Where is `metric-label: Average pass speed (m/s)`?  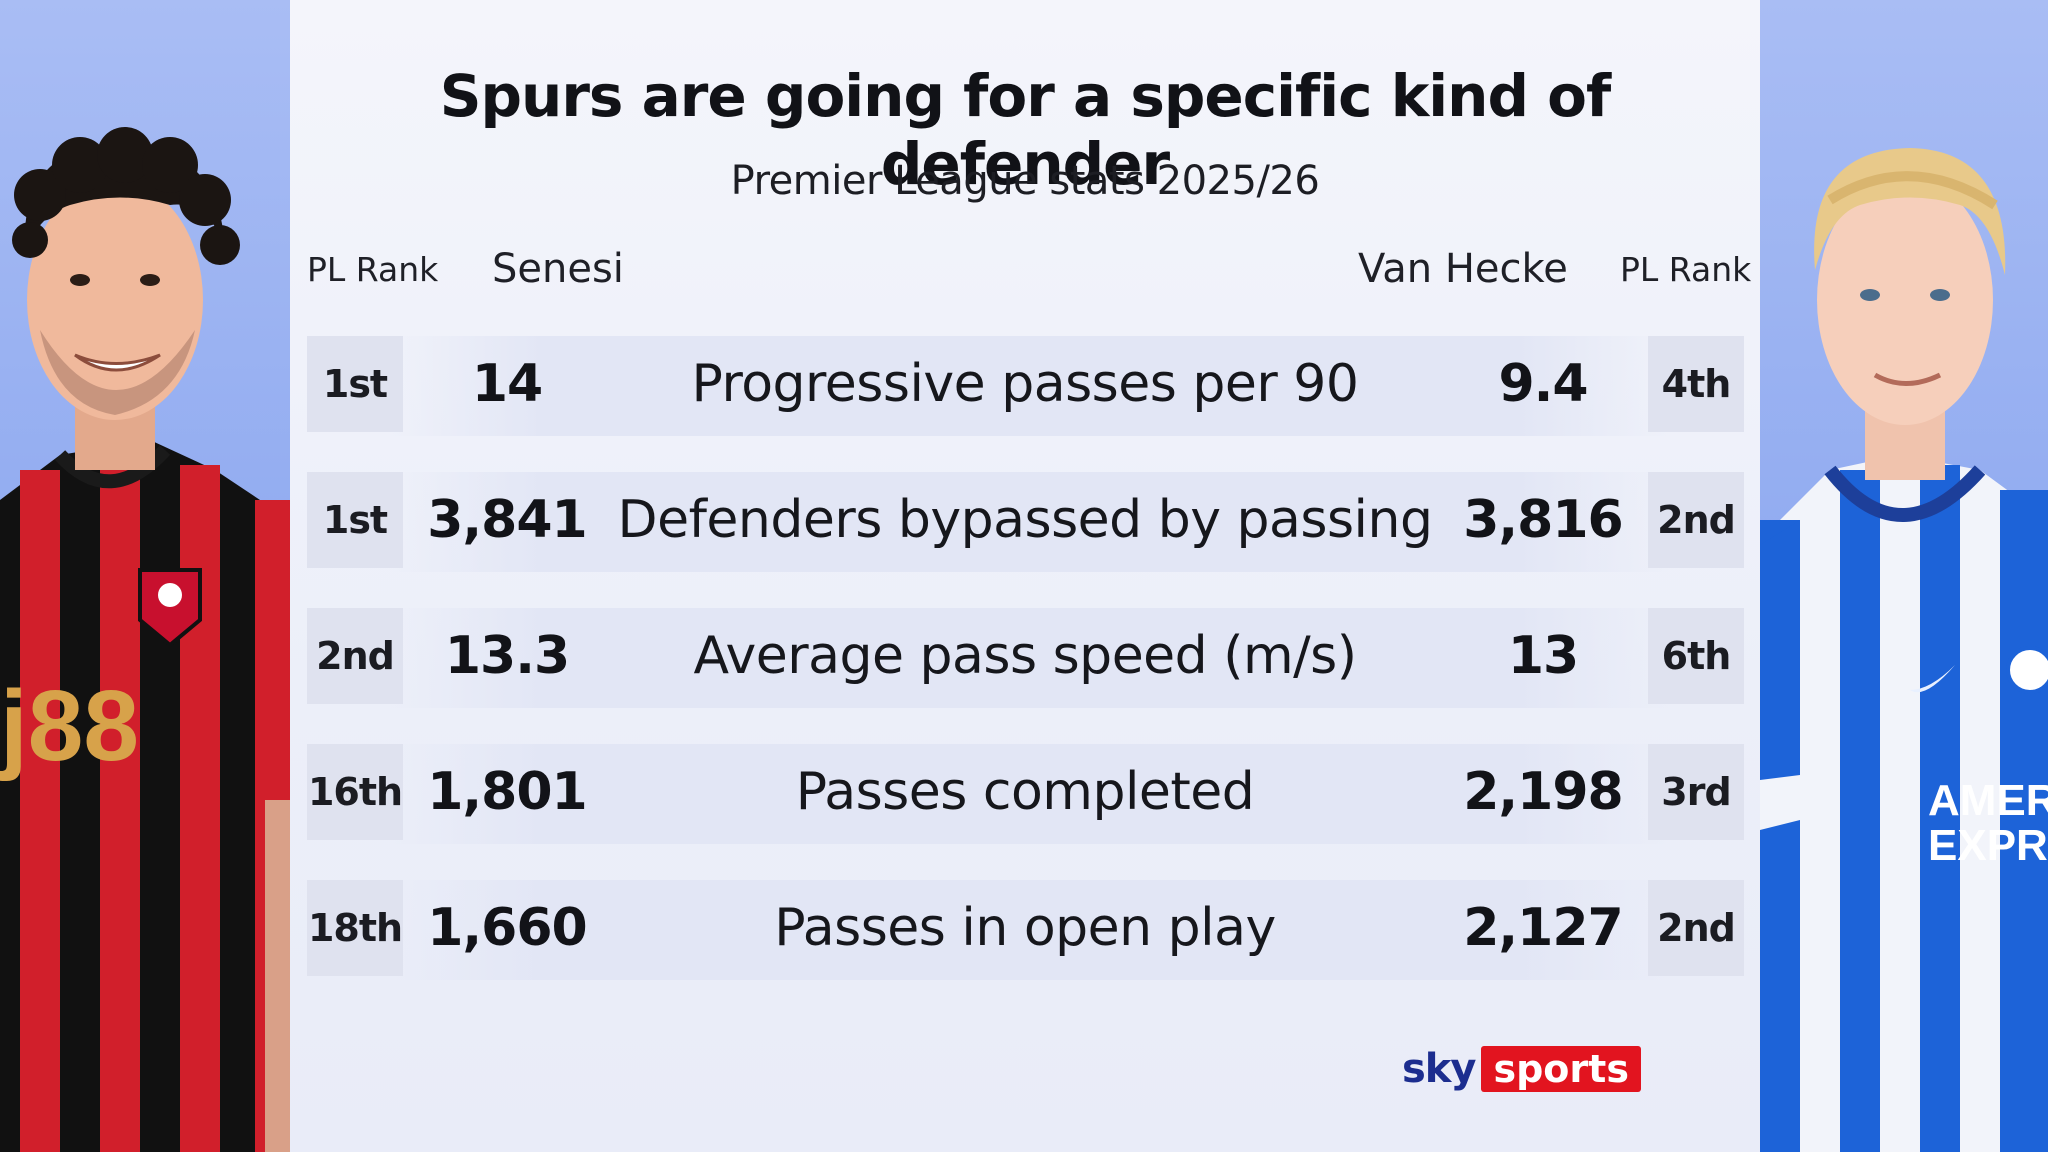
metric-label: Average pass speed (m/s) is located at coordinates (1025, 656).